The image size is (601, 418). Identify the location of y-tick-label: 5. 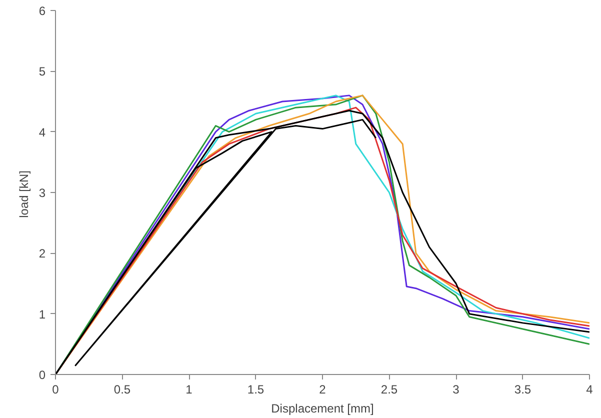
(42, 71).